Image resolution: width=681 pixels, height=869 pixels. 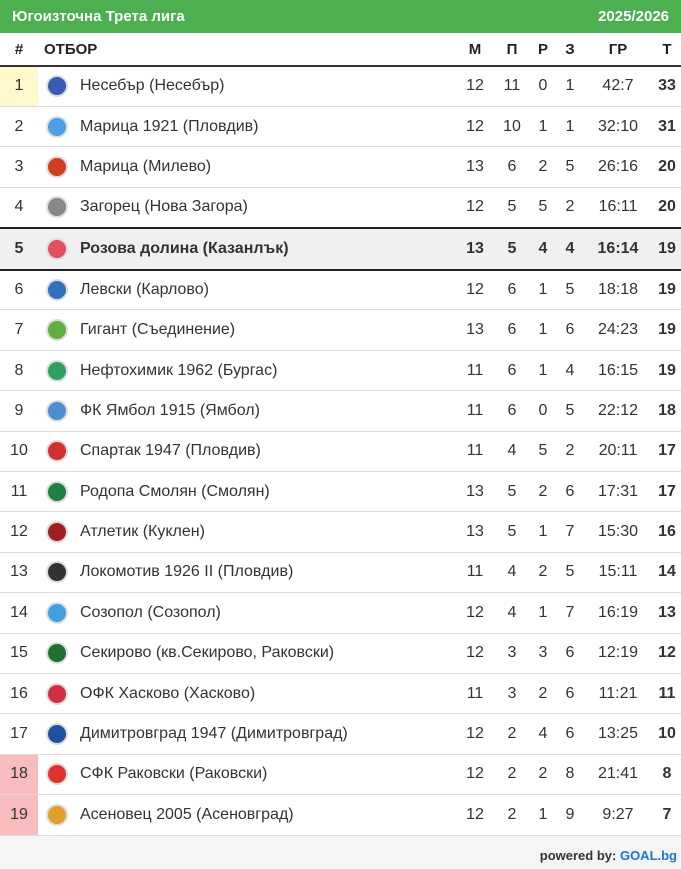 What do you see at coordinates (512, 371) in the screenshot?
I see `wins: 6` at bounding box center [512, 371].